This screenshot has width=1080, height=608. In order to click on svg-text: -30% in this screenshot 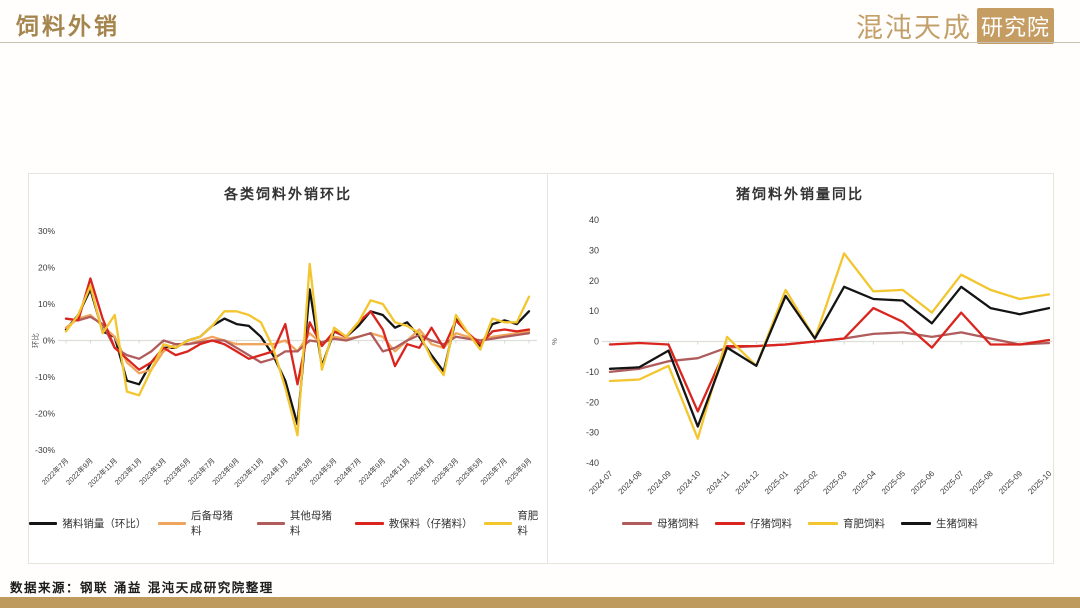, I will do `click(45, 450)`.